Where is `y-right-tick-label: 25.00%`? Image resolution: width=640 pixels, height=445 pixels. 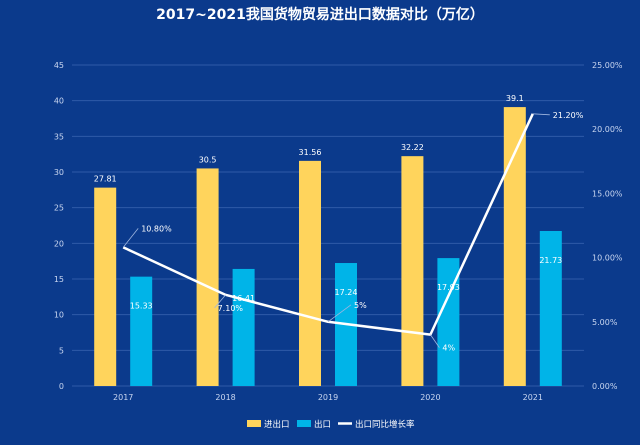
y-right-tick-label: 25.00% is located at coordinates (607, 65).